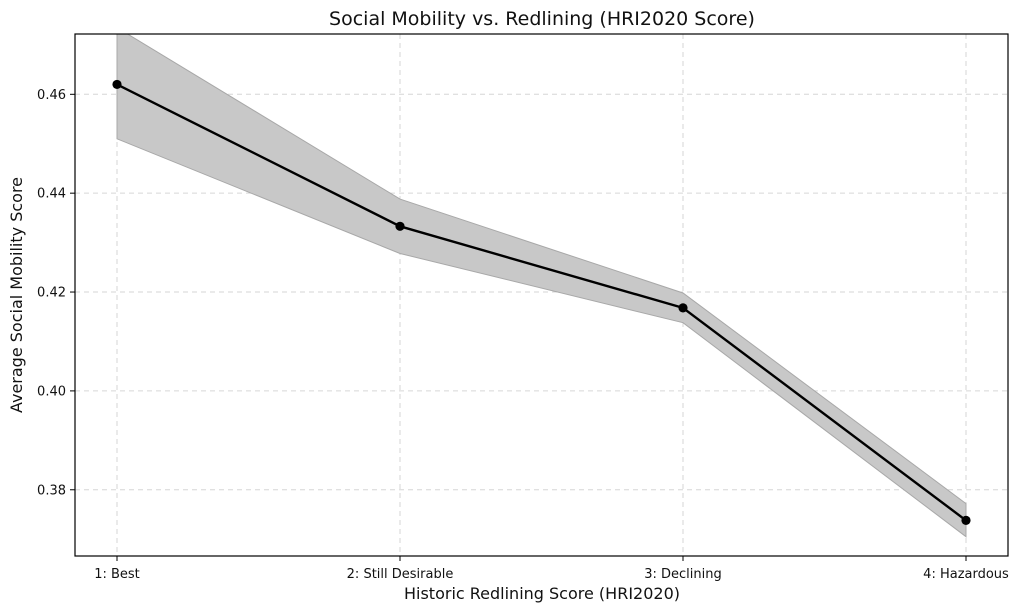 The width and height of the screenshot is (1024, 614). What do you see at coordinates (51, 194) in the screenshot?
I see `y-tick-label: 0.44` at bounding box center [51, 194].